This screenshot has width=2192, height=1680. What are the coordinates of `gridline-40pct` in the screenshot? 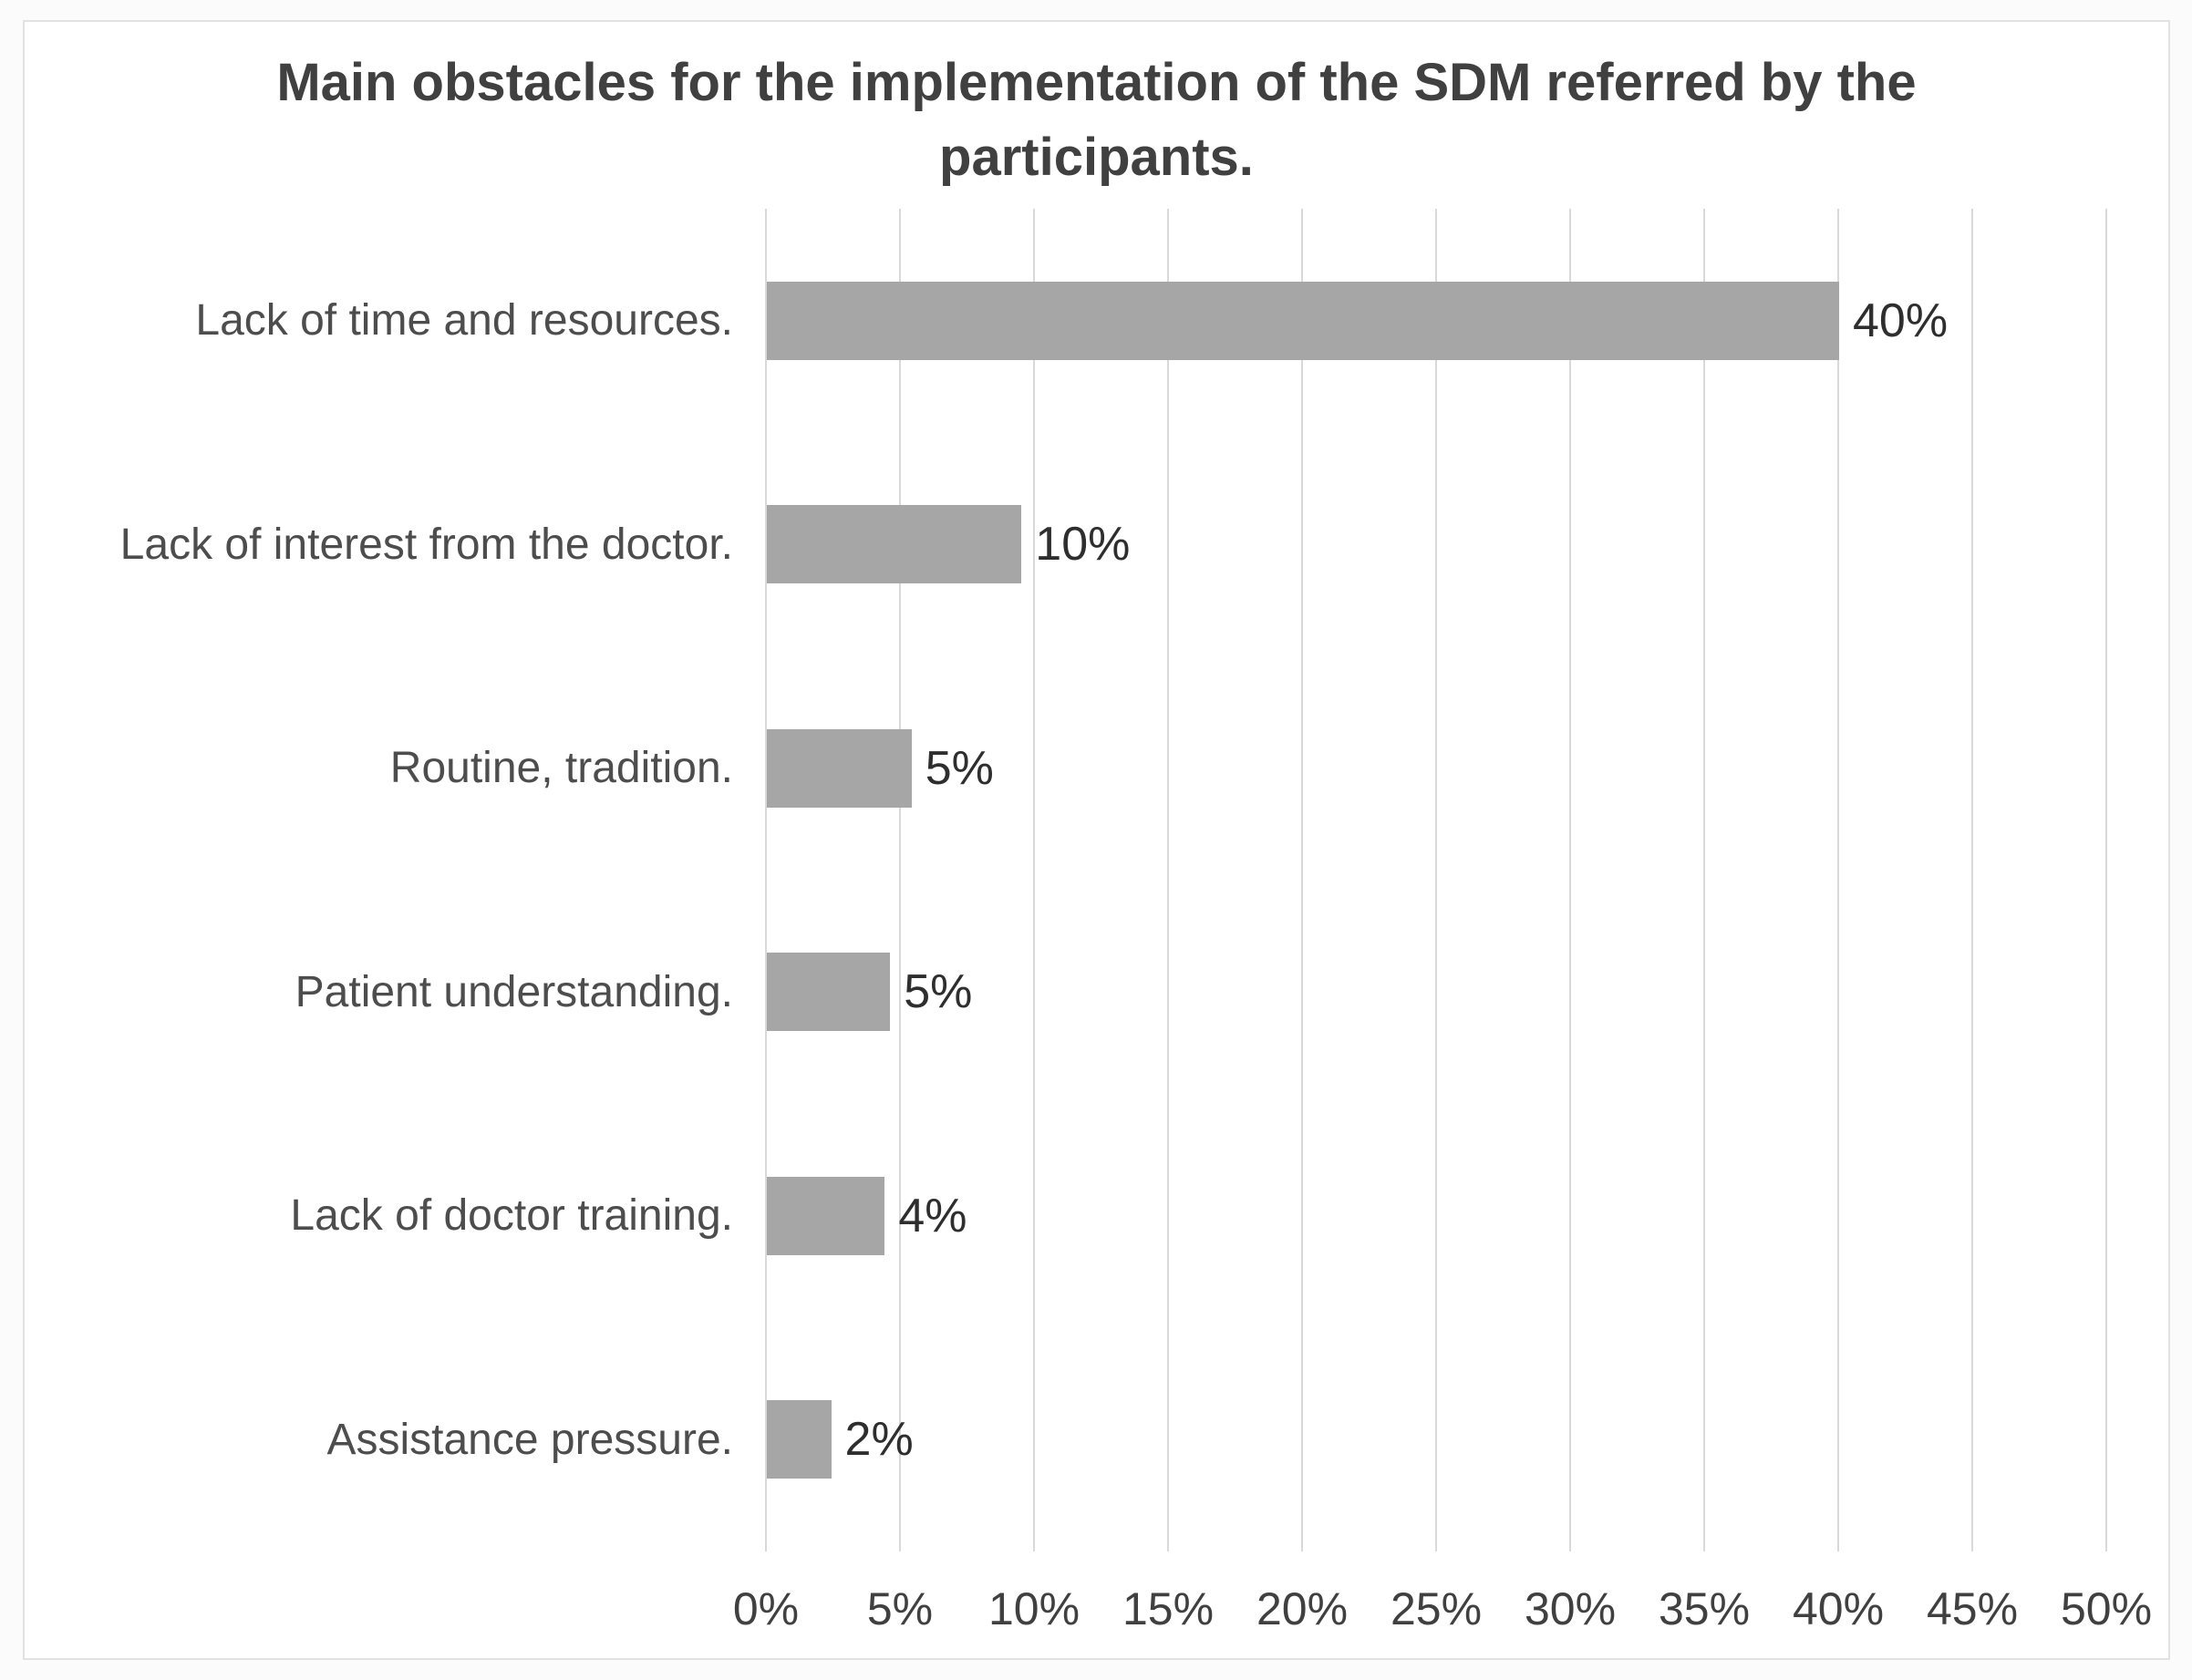 It's located at (1838, 880).